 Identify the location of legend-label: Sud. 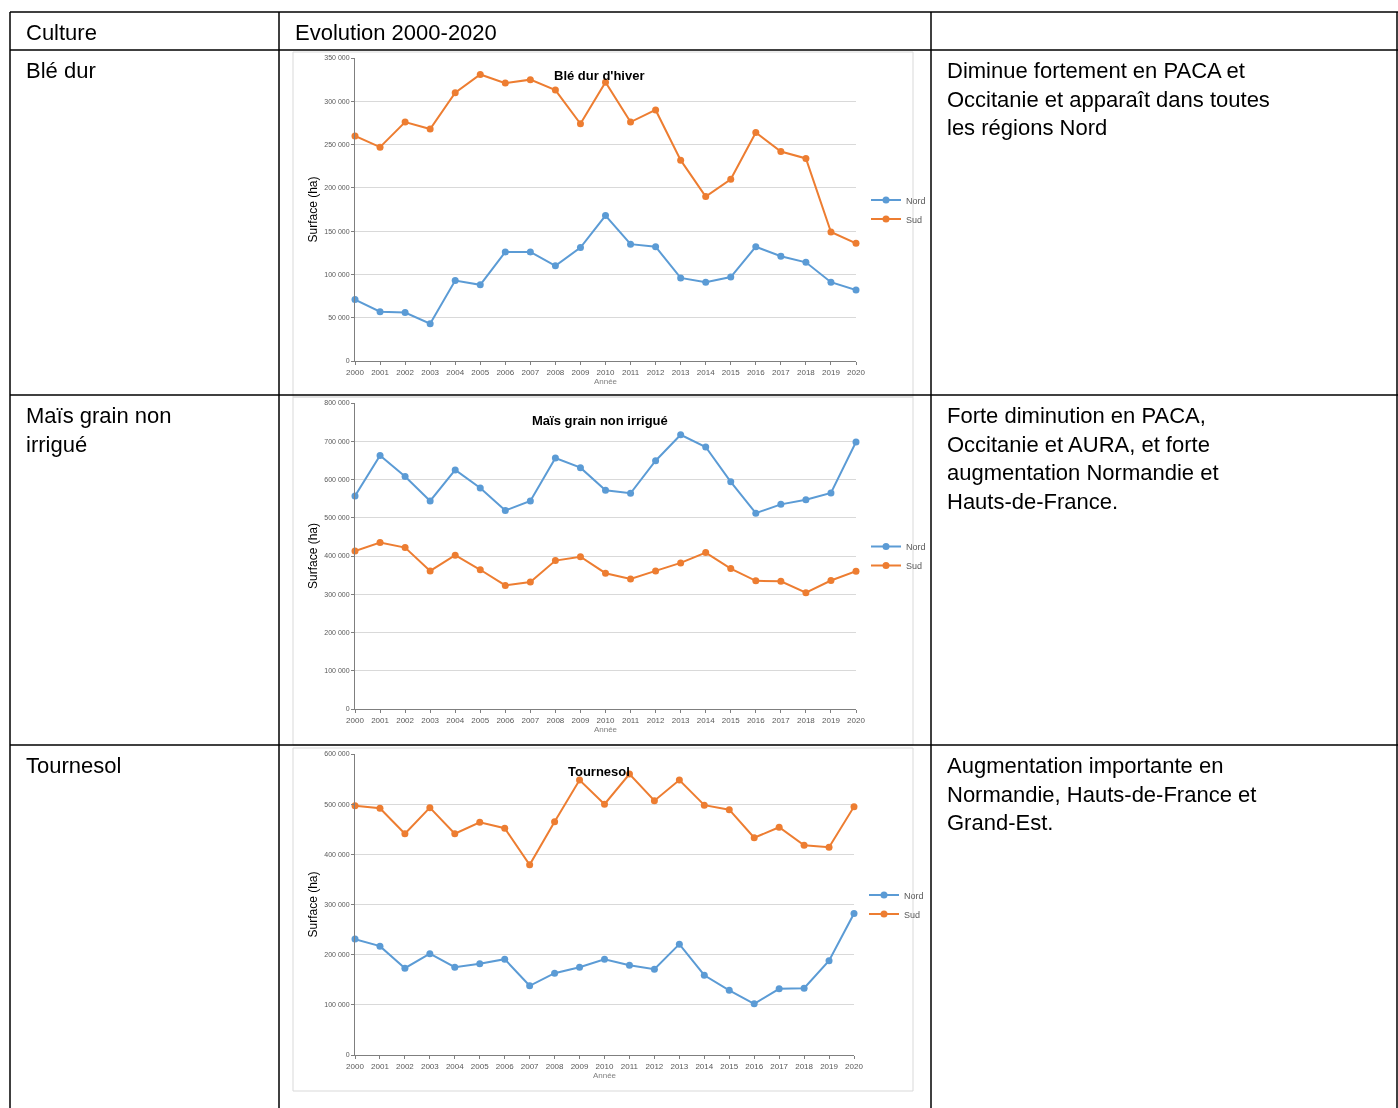
(914, 566).